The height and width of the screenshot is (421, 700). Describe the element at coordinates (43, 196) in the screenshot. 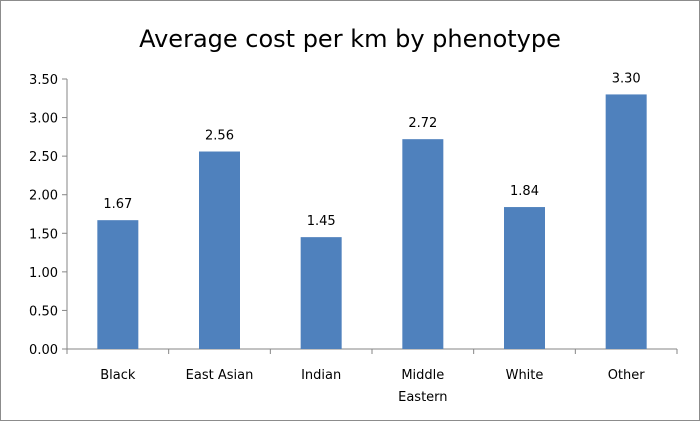

I see `y-tick-label: 2.00` at that location.